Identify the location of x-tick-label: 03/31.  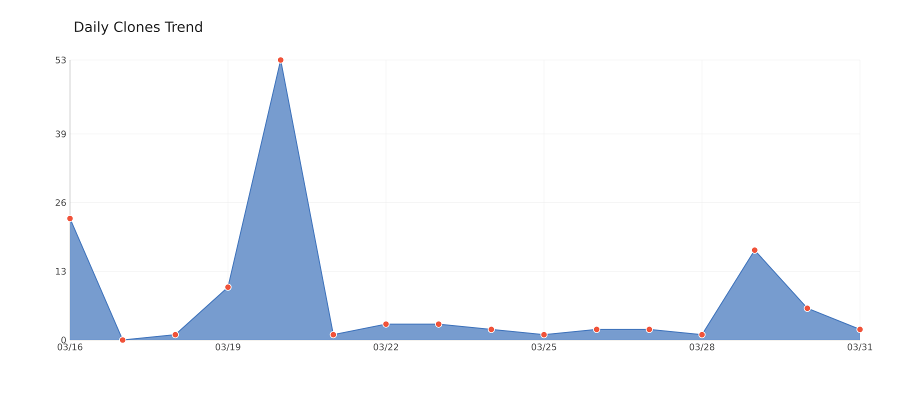
(860, 348).